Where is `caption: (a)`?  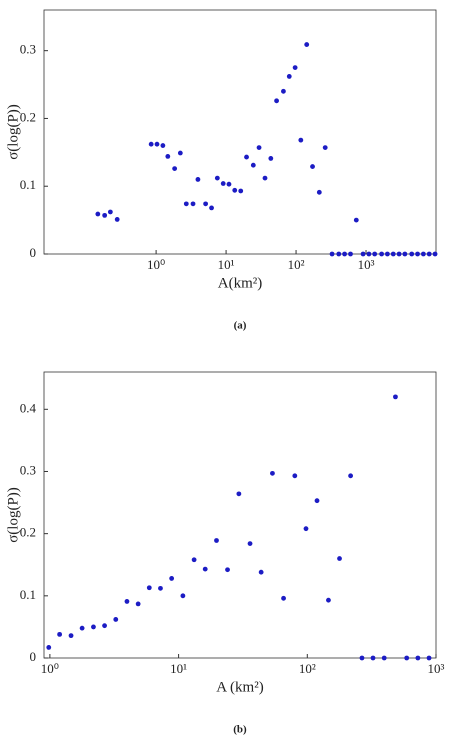
caption: (a) is located at coordinates (240, 326).